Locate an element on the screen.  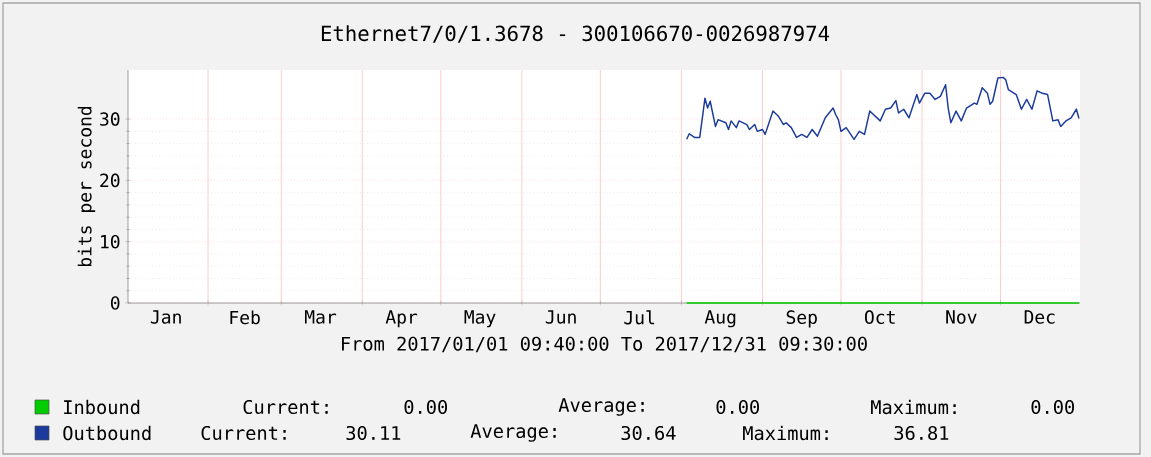
x-axis-title: From 2017/01/01 09:40:00 To 2017/12/31 09:30:00 is located at coordinates (604, 344).